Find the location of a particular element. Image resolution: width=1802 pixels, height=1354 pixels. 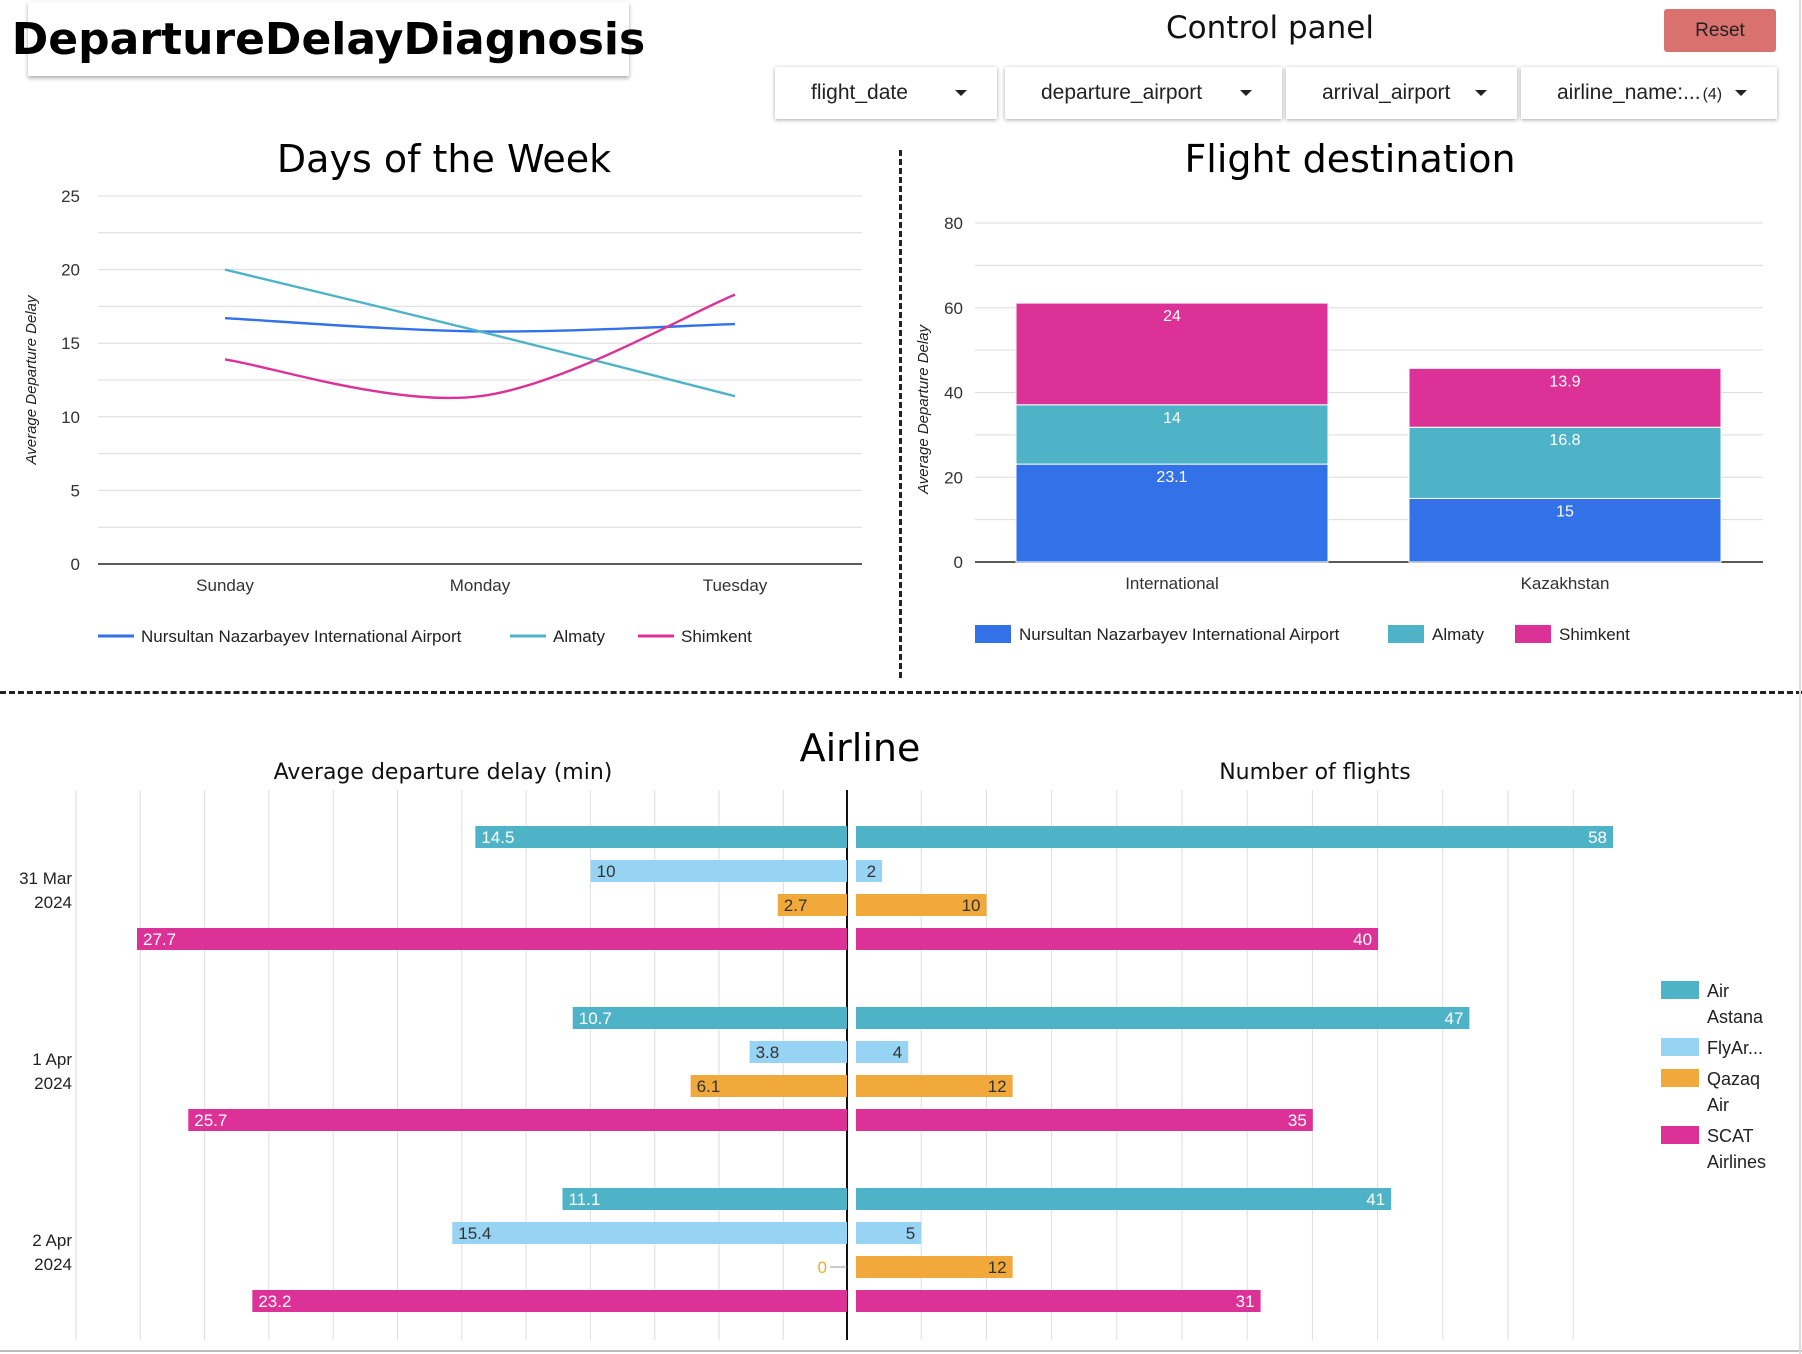

filter-departure-airport: departure_airport is located at coordinates (1143, 93).